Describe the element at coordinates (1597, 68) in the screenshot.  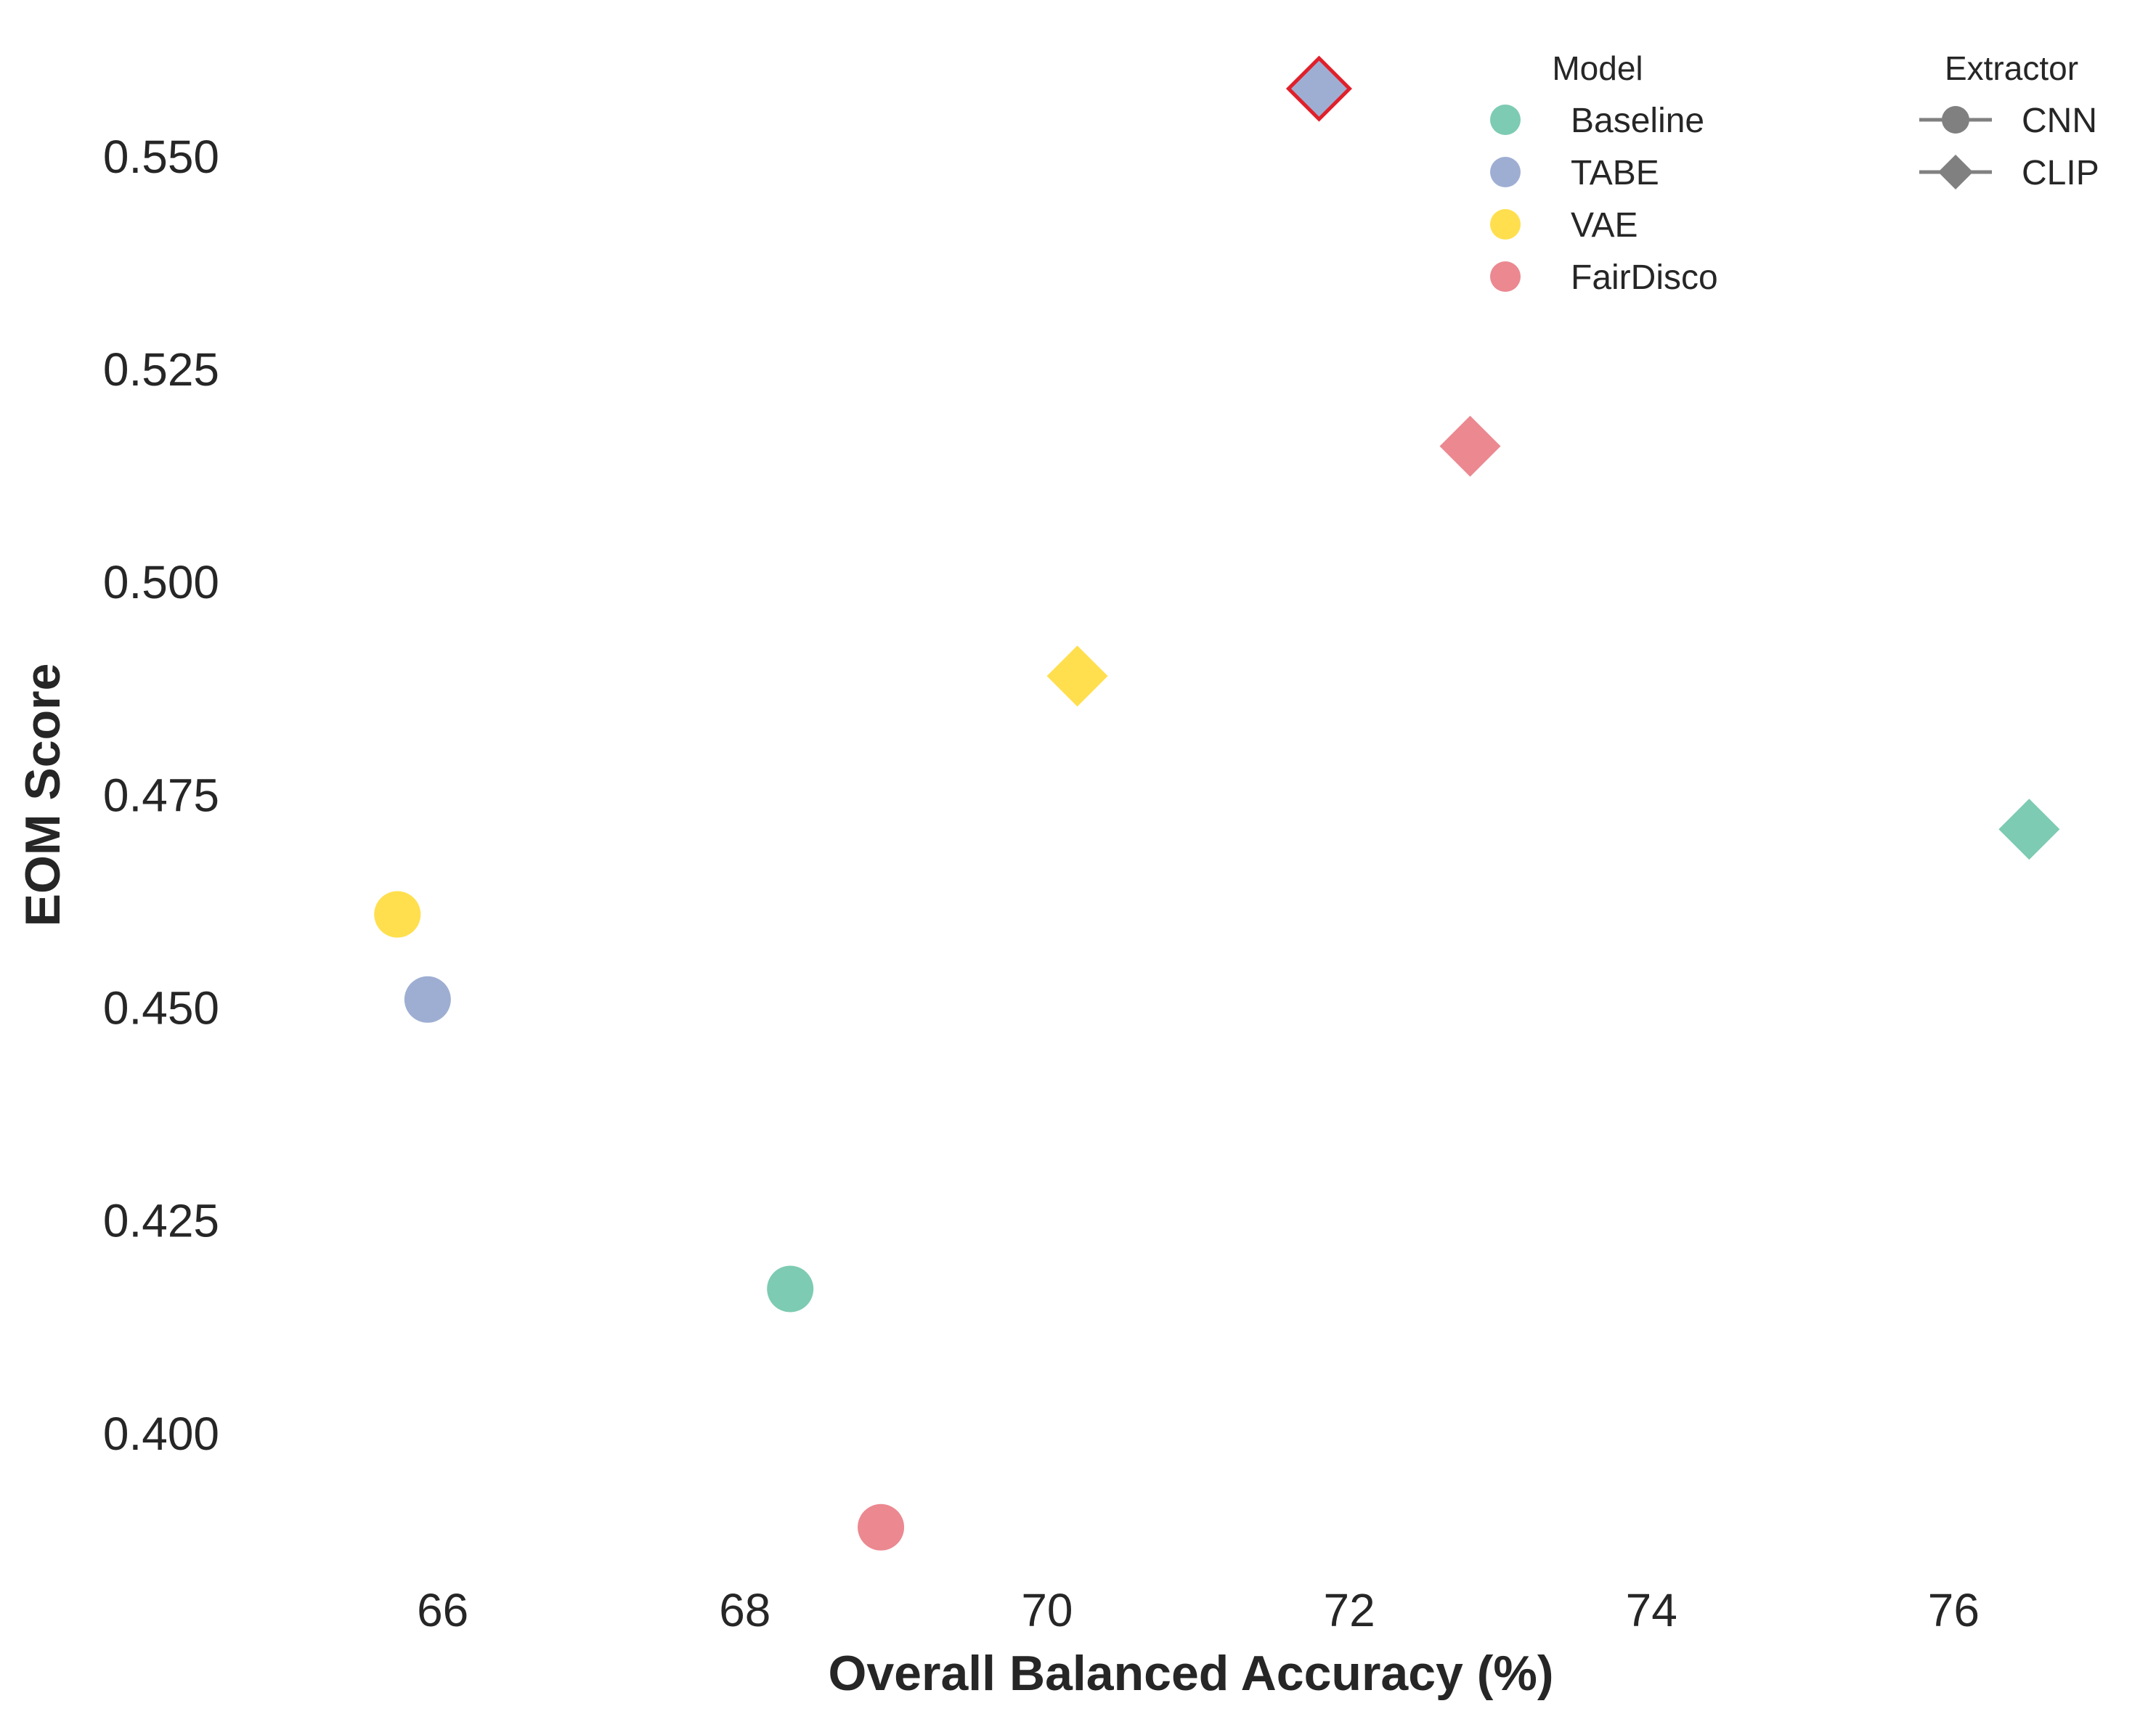
I see `legend-model-title: Model` at that location.